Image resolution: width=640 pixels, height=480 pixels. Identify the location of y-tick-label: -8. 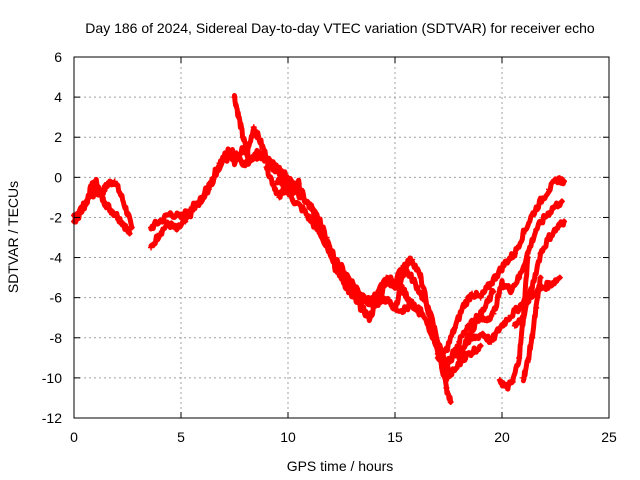
(56, 338).